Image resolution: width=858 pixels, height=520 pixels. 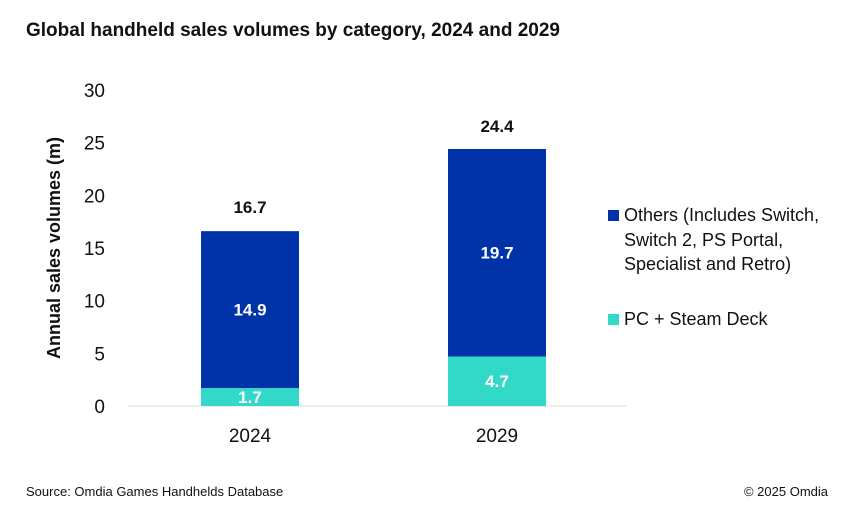 What do you see at coordinates (94, 91) in the screenshot?
I see `y-tick-label: 30` at bounding box center [94, 91].